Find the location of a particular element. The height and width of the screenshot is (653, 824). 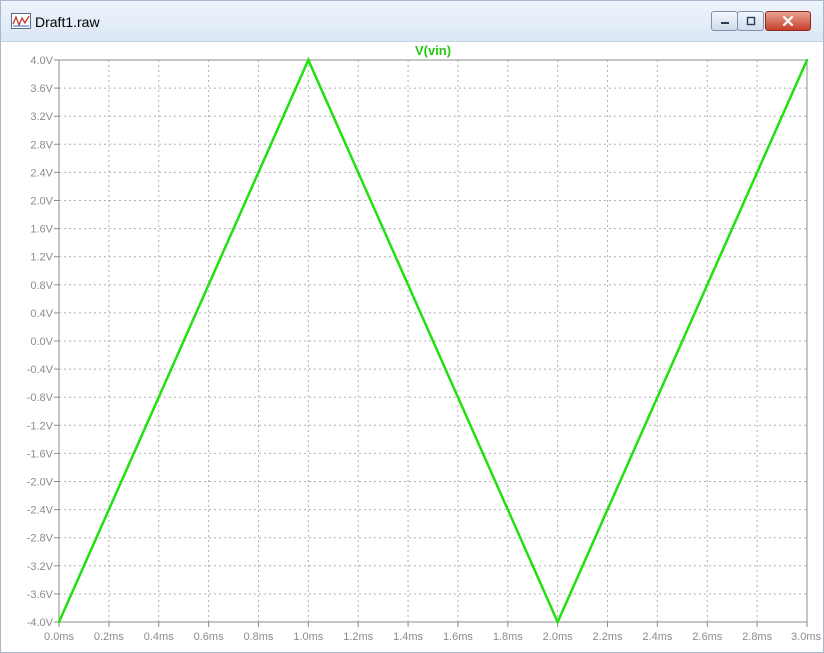

y-tick-label: -3.6V is located at coordinates (40, 595).